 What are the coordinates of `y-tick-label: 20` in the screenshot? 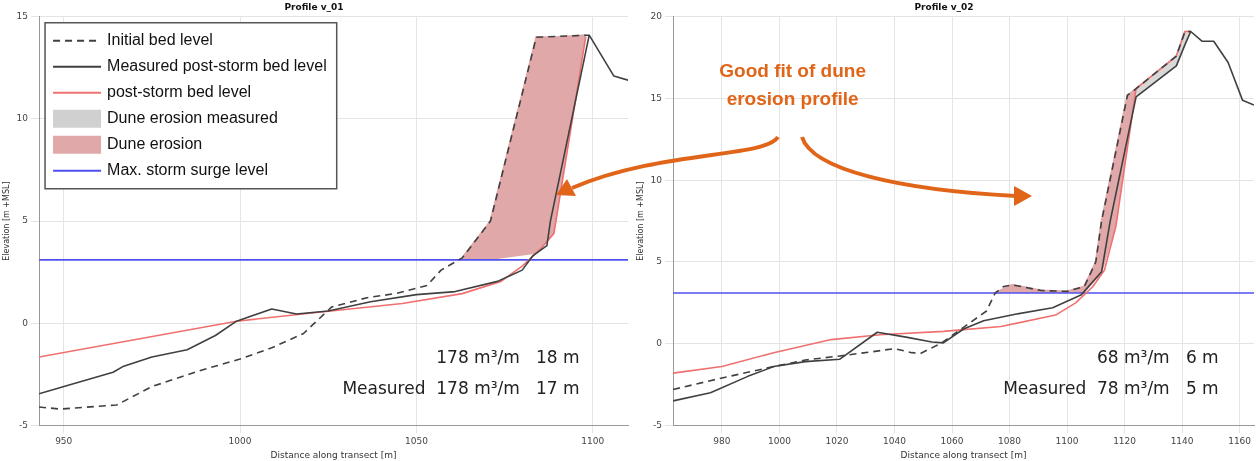 It's located at (656, 16).